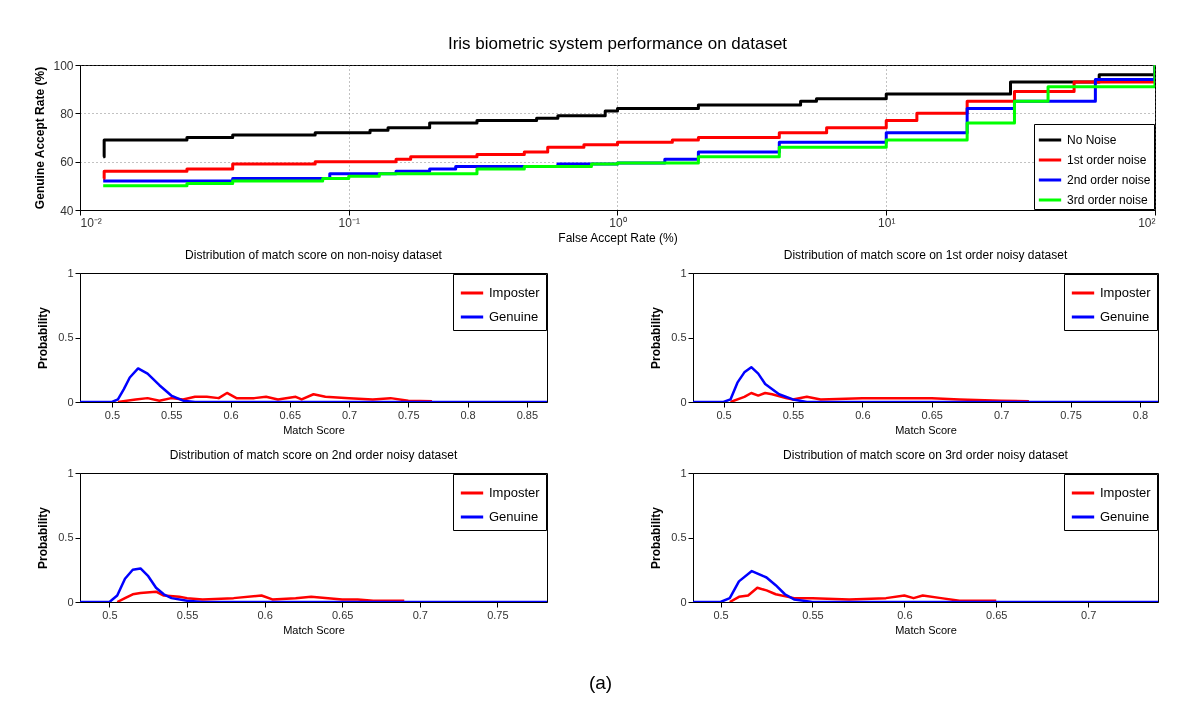 The image size is (1201, 711). I want to click on x-axis-title: False Accept Rate (%), so click(618, 237).